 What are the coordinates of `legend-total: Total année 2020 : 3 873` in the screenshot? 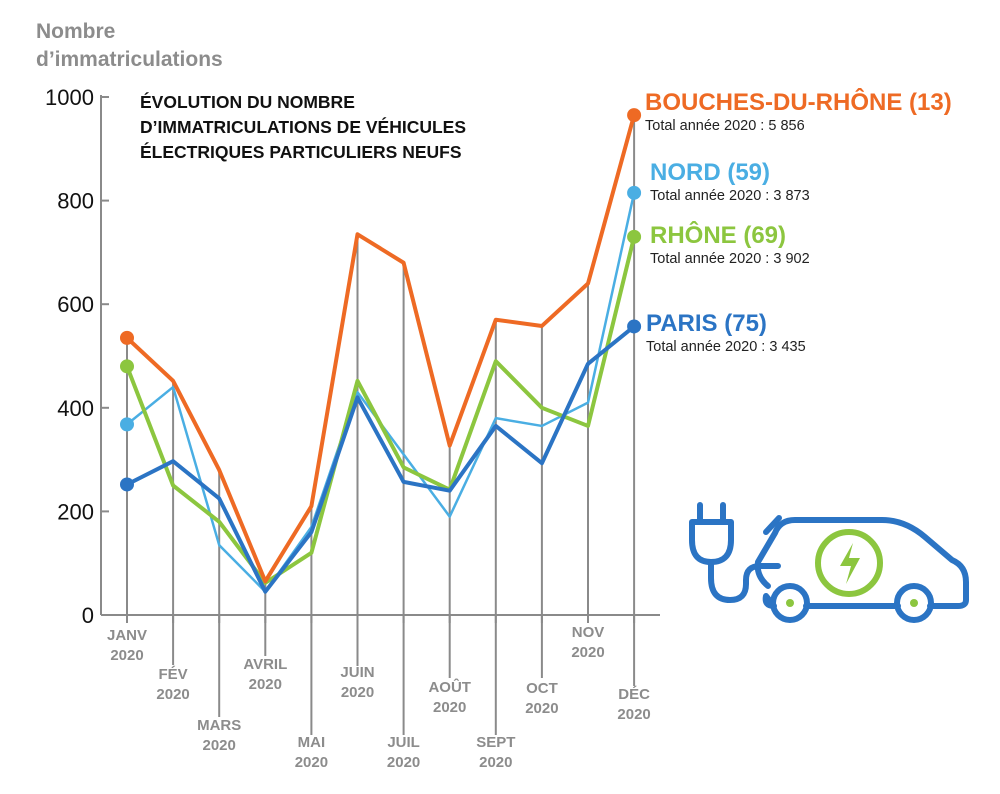 It's located at (730, 196).